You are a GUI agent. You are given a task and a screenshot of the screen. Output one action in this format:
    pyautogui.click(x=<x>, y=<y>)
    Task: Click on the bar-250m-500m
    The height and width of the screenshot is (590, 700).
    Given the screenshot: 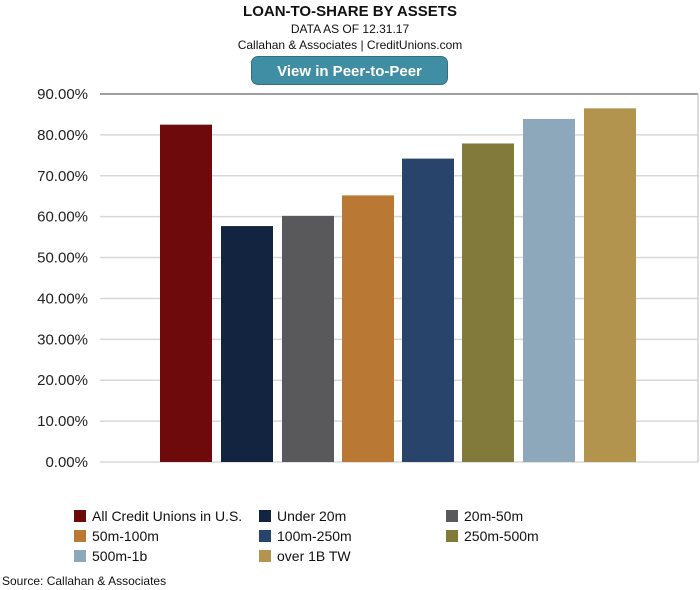 What is the action you would take?
    pyautogui.click(x=488, y=302)
    